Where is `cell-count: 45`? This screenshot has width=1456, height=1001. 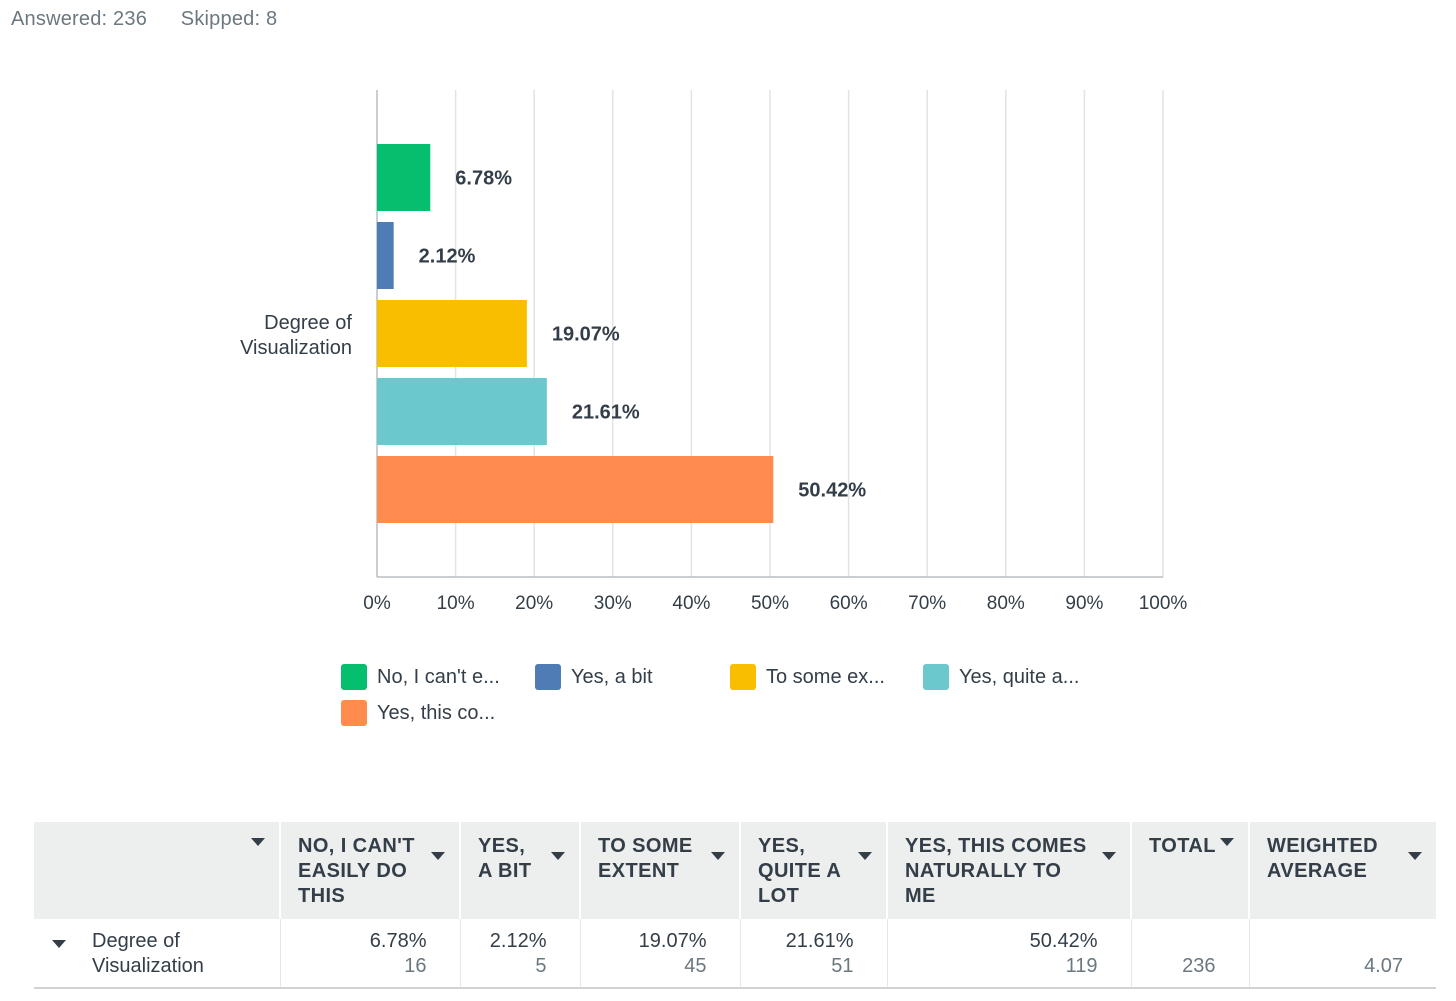
cell-count: 45 is located at coordinates (695, 966).